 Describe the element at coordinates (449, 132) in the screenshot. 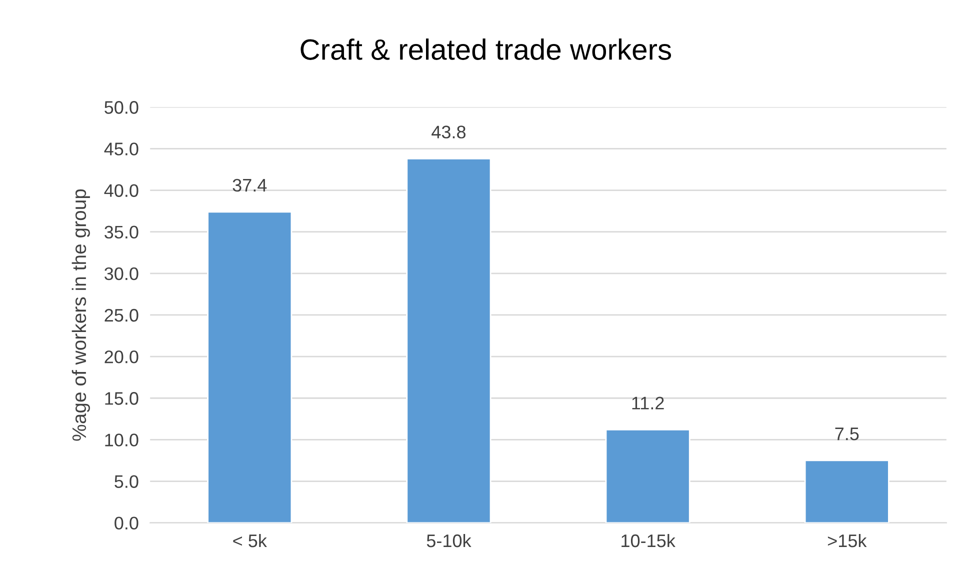

I see `data-label: 43.8` at that location.